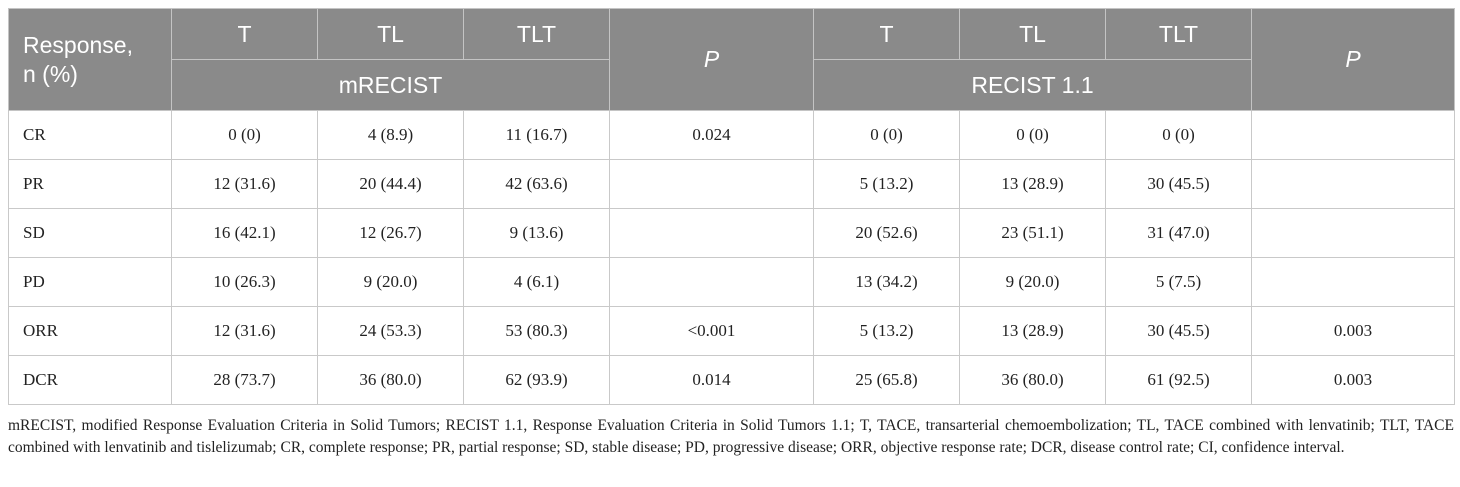 This screenshot has width=1460, height=487. I want to click on cell-mrecist-p: 0.024, so click(711, 135).